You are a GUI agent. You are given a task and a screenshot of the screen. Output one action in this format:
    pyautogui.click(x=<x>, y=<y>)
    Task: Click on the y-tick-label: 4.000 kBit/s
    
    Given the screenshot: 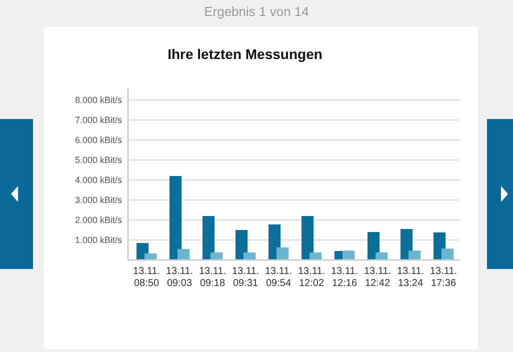 What is the action you would take?
    pyautogui.click(x=98, y=180)
    